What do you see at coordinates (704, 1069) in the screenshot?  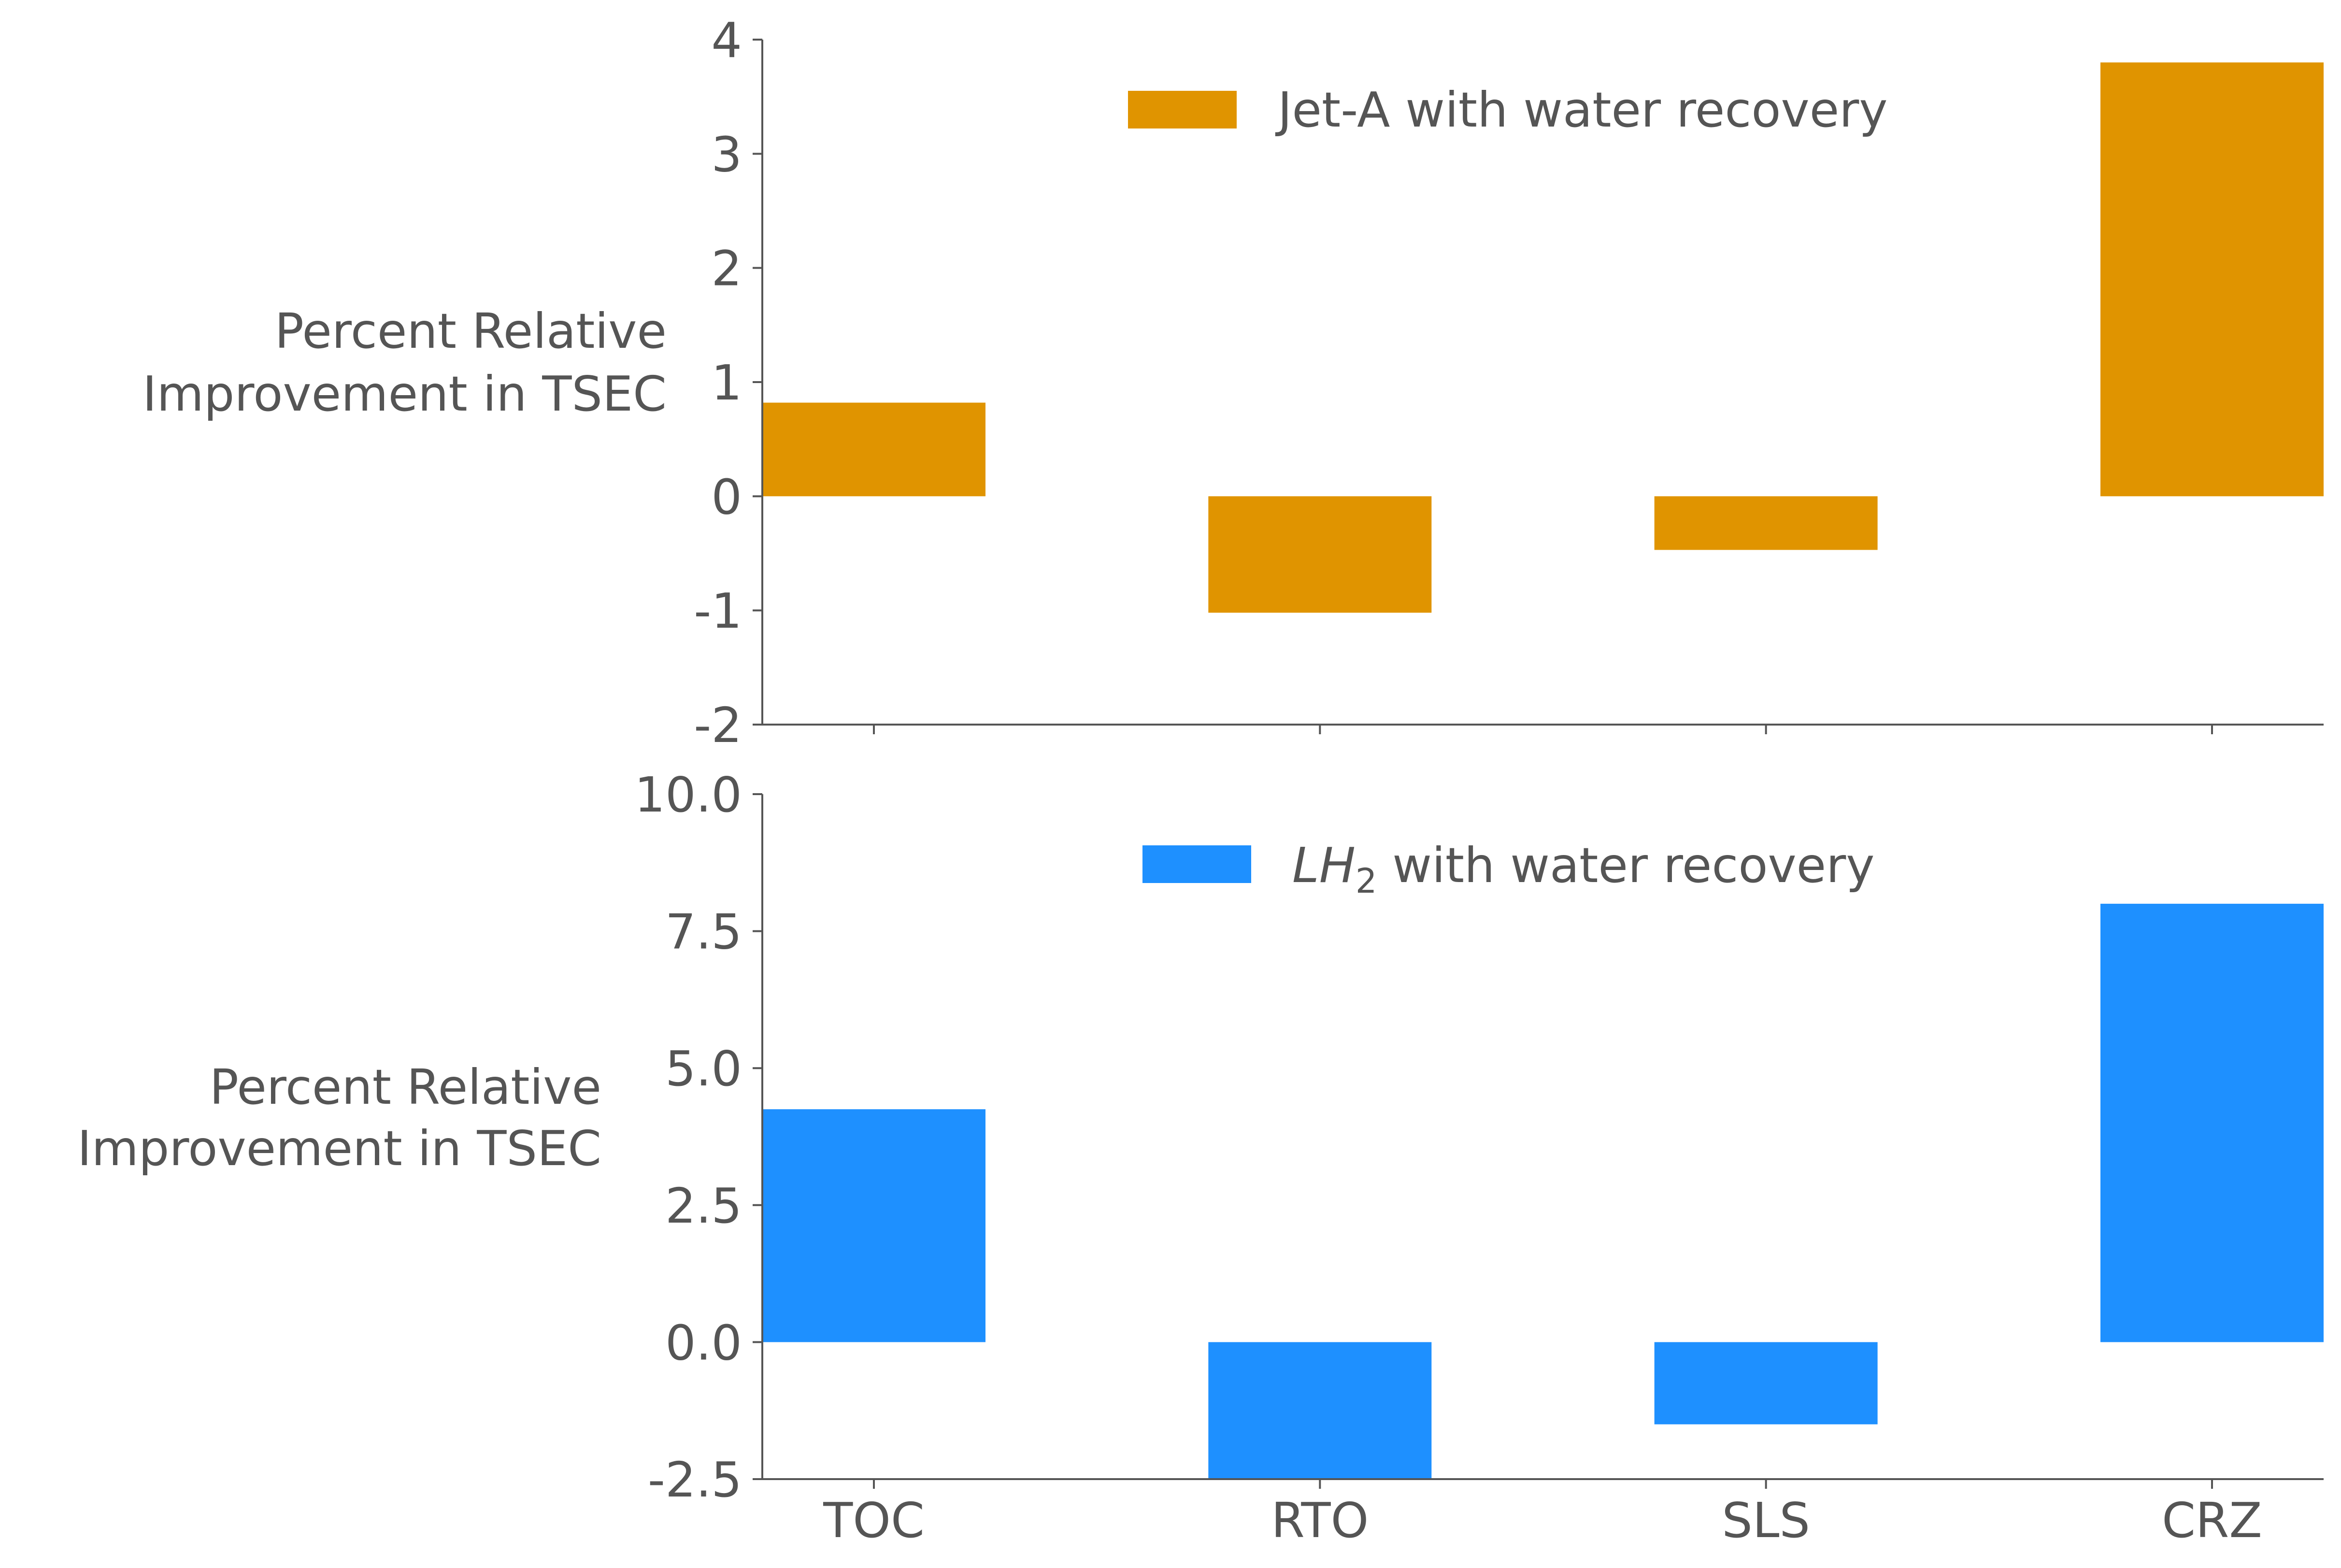 I see `y-tick-label: 5.0` at bounding box center [704, 1069].